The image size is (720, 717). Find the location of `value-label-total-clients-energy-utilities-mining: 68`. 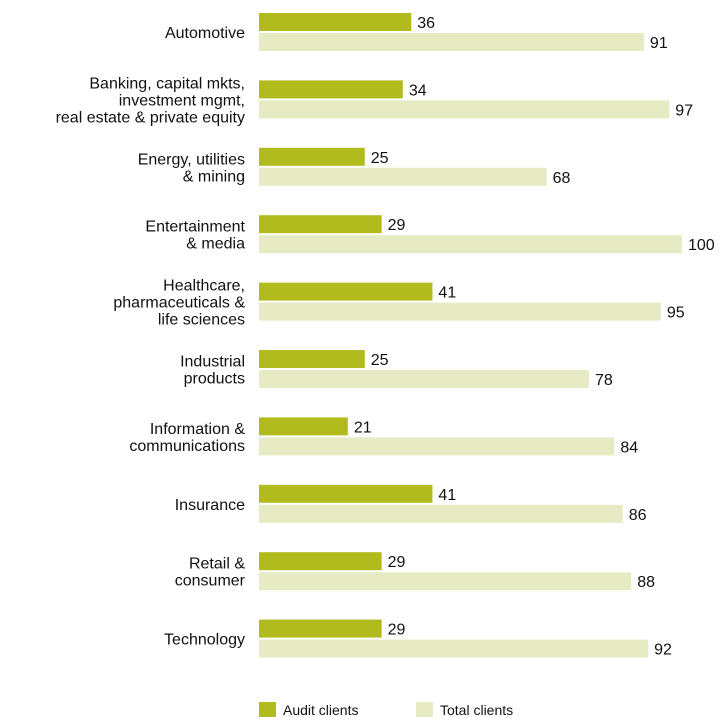

value-label-total-clients-energy-utilities-mining: 68 is located at coordinates (562, 178).